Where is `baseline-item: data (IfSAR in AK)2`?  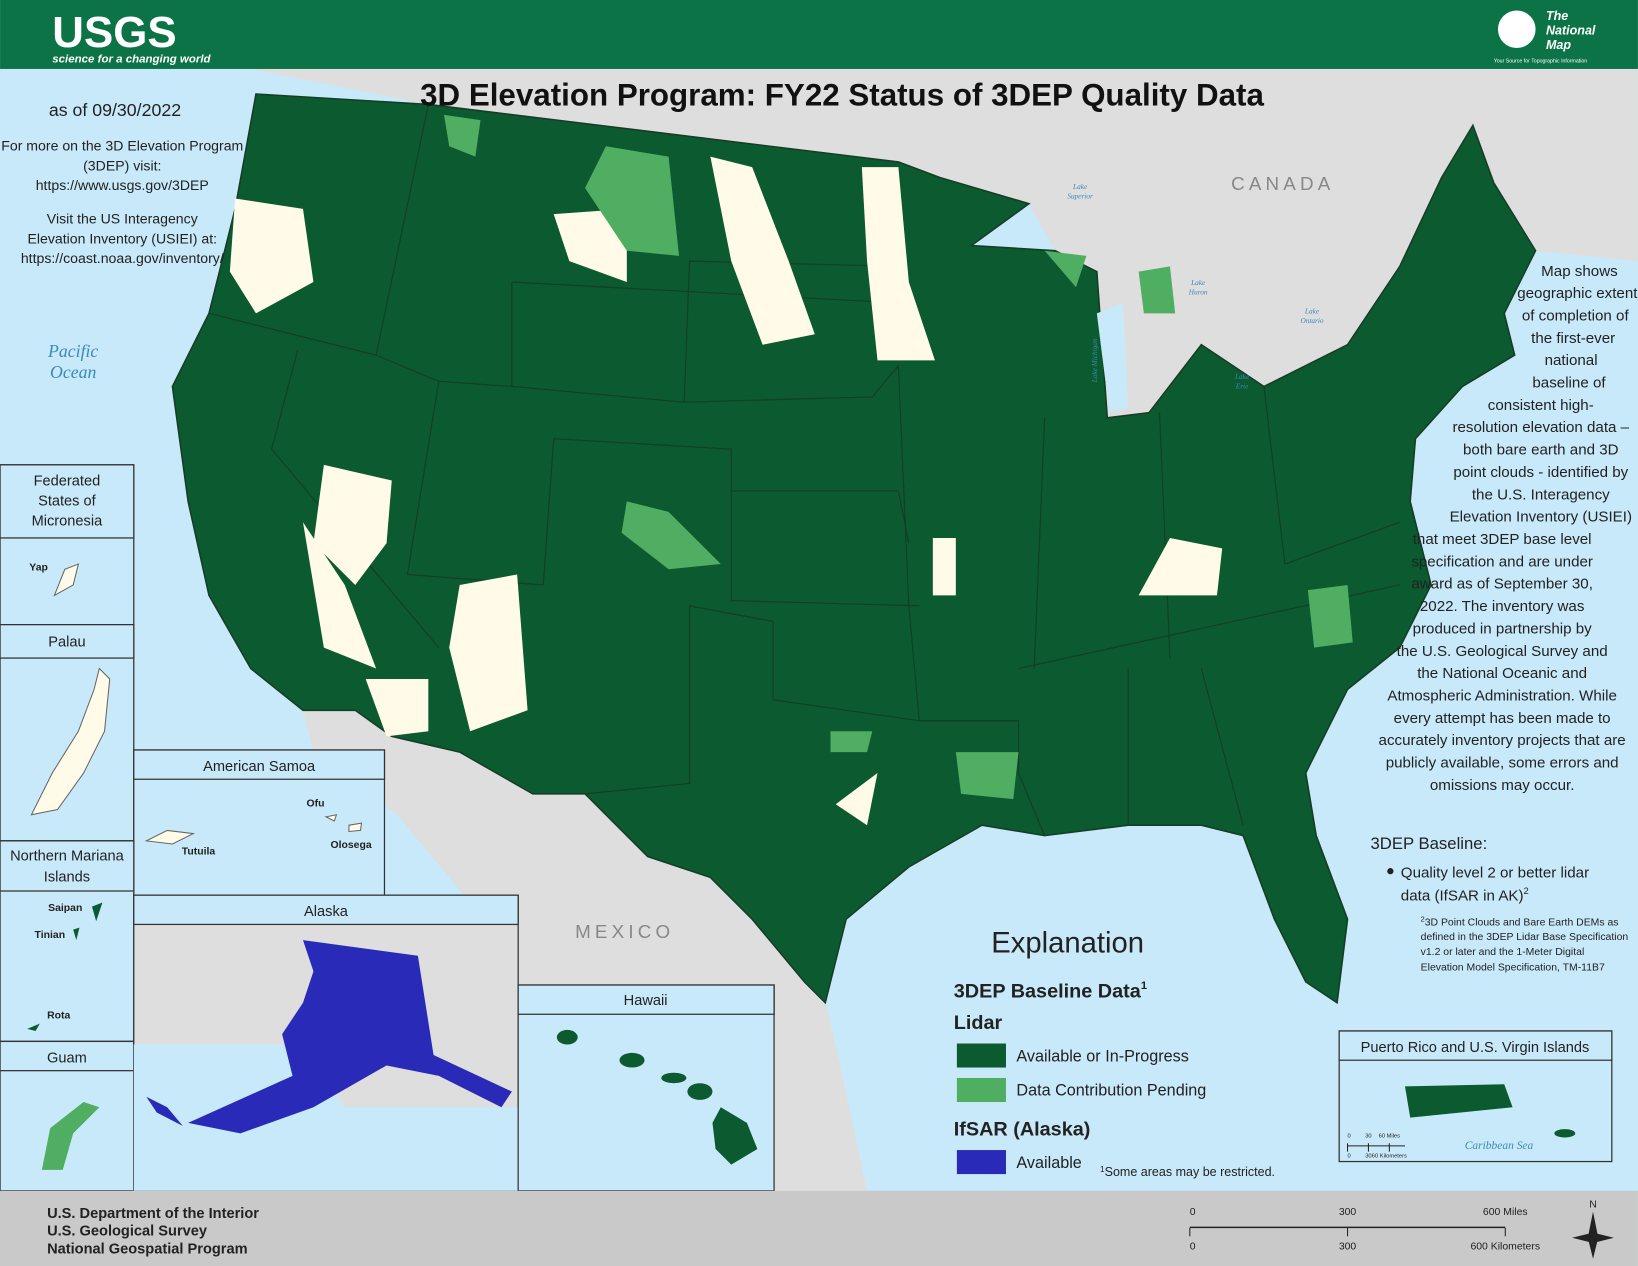
baseline-item: data (IfSAR in AK)2 is located at coordinates (1465, 894).